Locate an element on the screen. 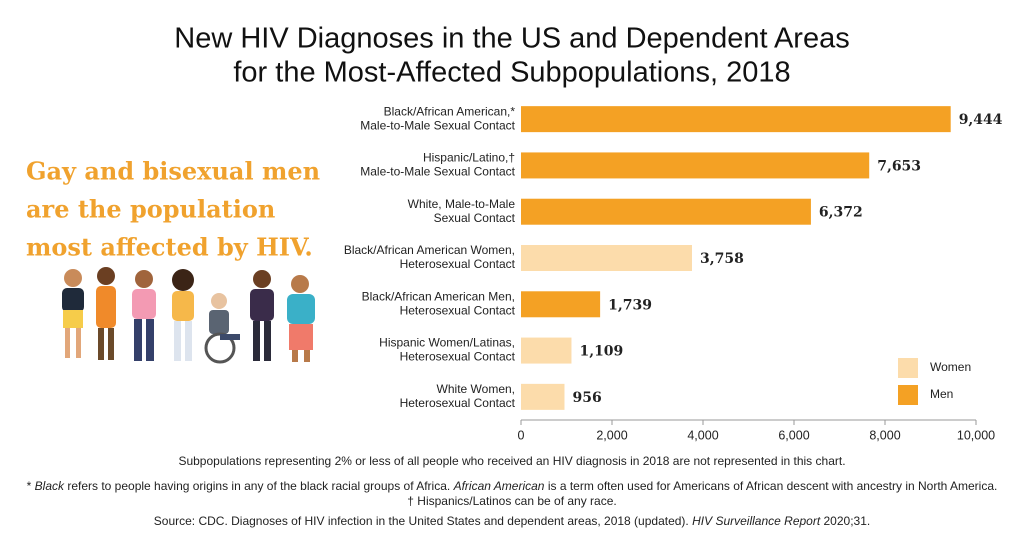  value-label: 956 is located at coordinates (586, 398).